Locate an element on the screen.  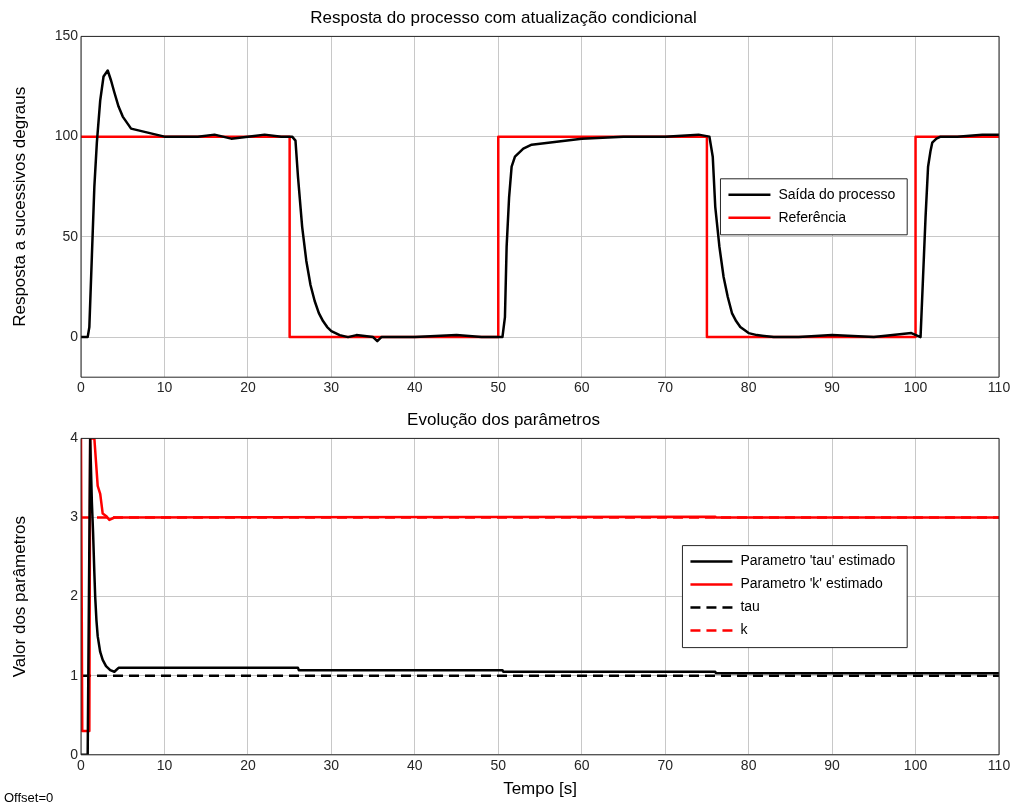
y-axis-title: Valor dos parâmetros is located at coordinates (19, 596).